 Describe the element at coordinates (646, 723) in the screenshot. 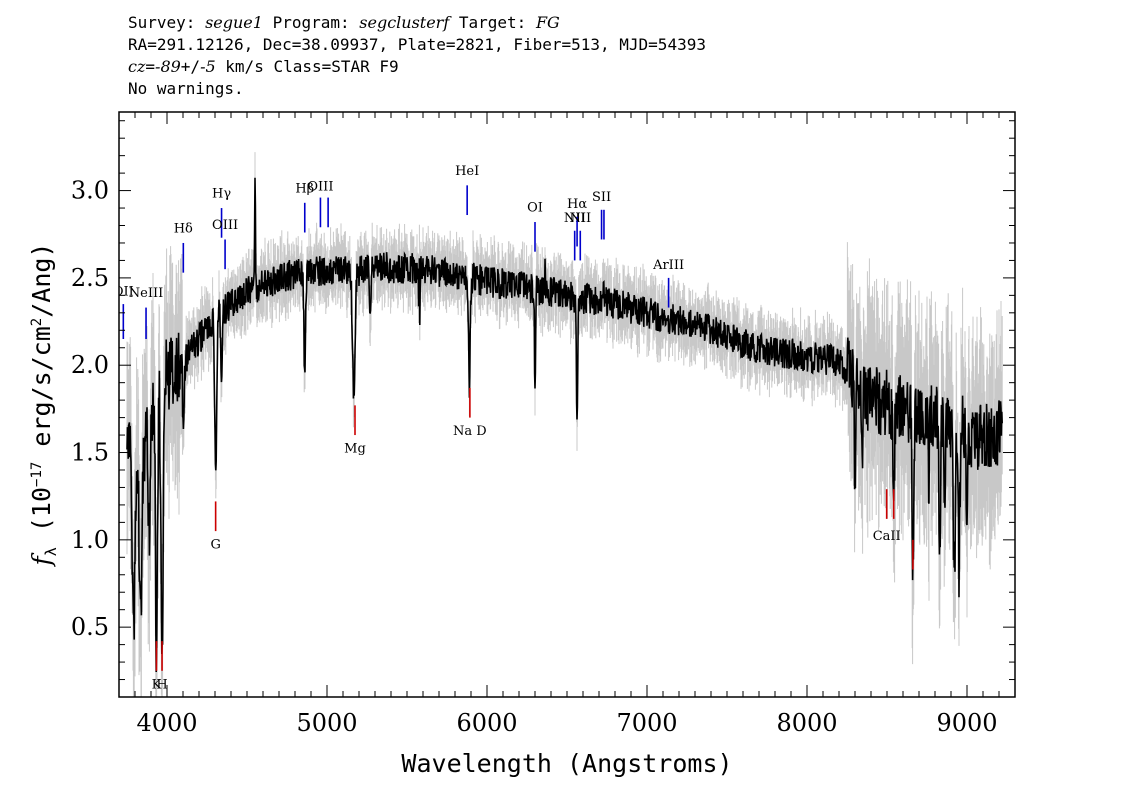

I see `x-tick-label: 7000` at that location.